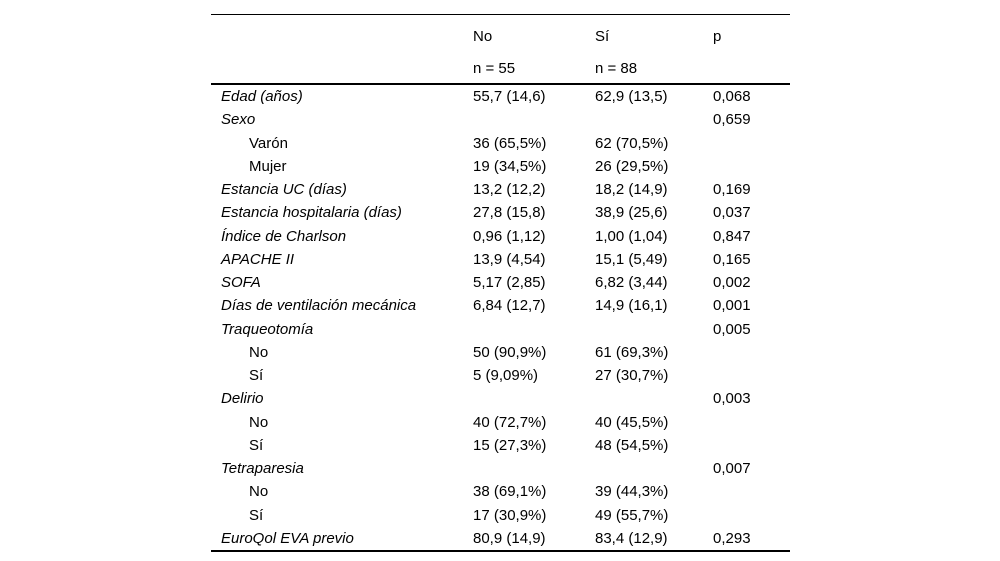 This screenshot has height=561, width=1000. What do you see at coordinates (510, 352) in the screenshot?
I see `cell-no: 50 (90,9%)` at bounding box center [510, 352].